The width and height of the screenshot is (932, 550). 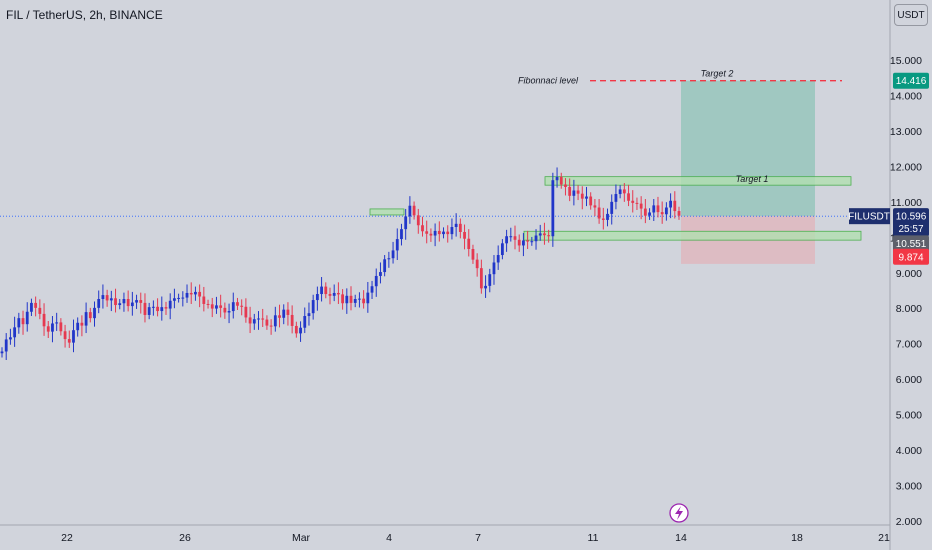 I want to click on y-tick-label: 2.000, so click(x=909, y=522).